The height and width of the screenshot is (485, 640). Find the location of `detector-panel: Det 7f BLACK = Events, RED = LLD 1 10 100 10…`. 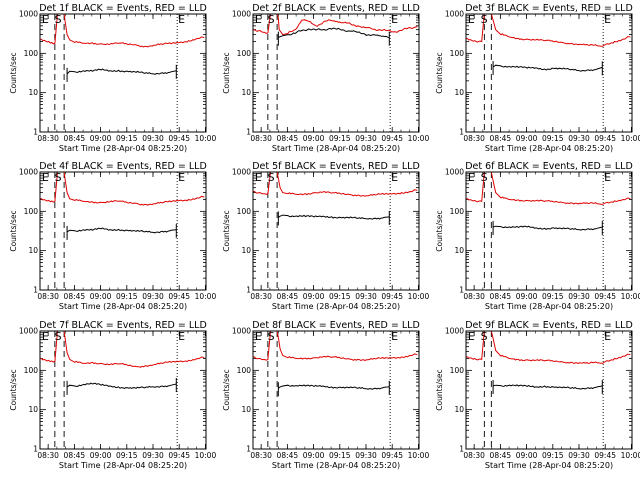

detector-panel: Det 7f BLACK = Events, RED = LLD 1 10 100 10… is located at coordinates (112, 395).